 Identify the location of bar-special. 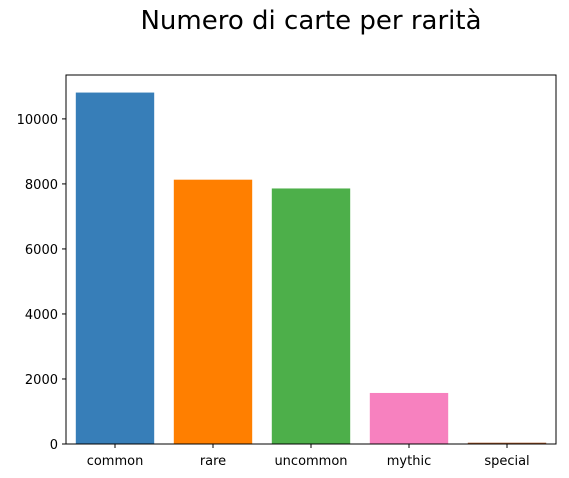
(507, 443).